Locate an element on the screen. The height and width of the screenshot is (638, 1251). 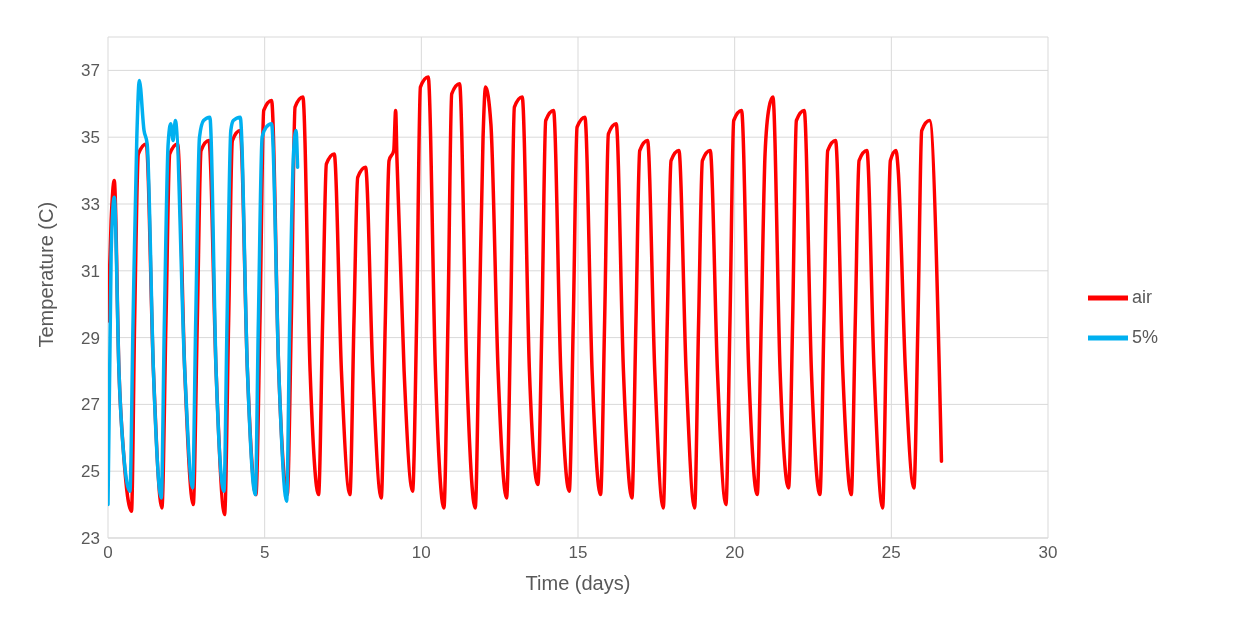
y-tick-label: 25 is located at coordinates (90, 472).